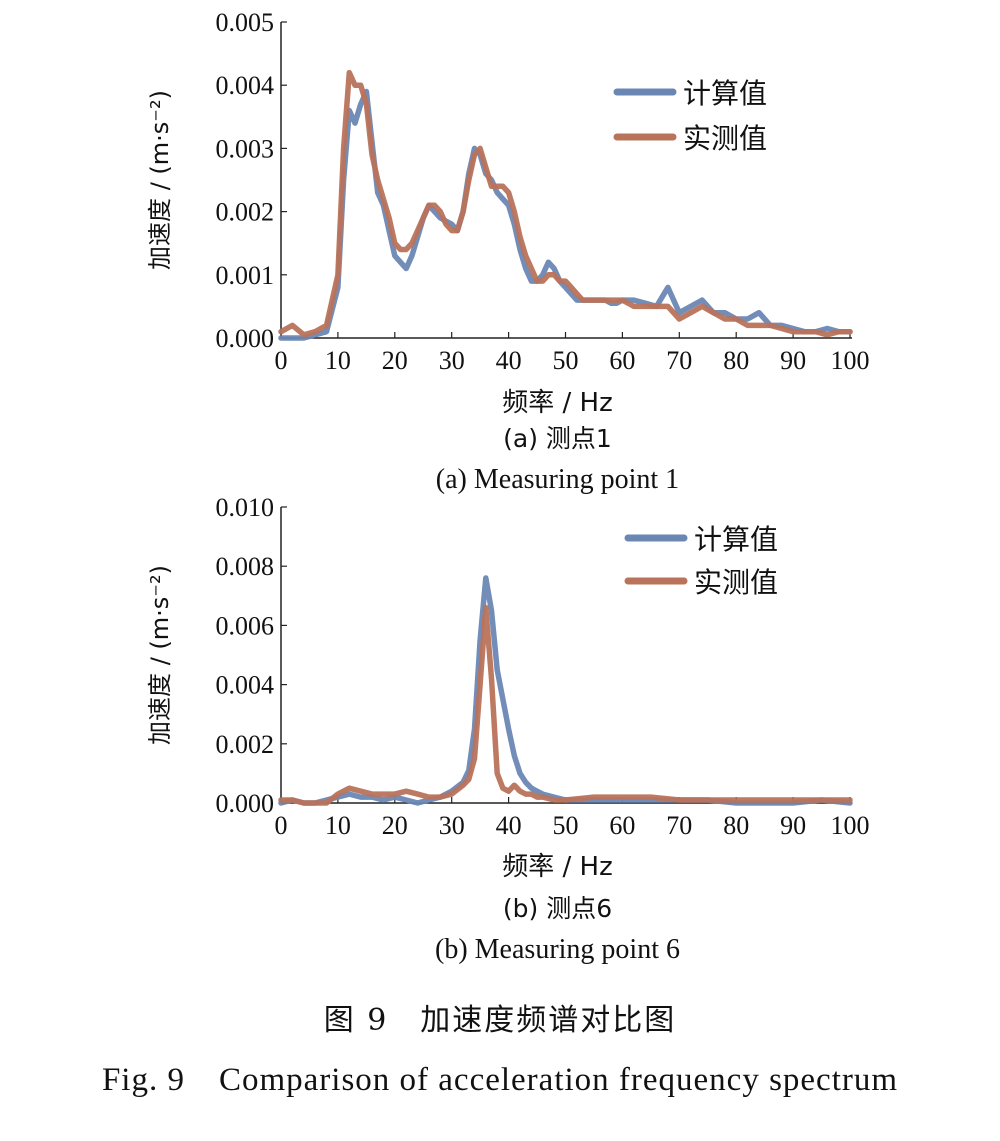 The image size is (1000, 1141). Describe the element at coordinates (245, 566) in the screenshot. I see `y-tick-label: 0.008` at that location.